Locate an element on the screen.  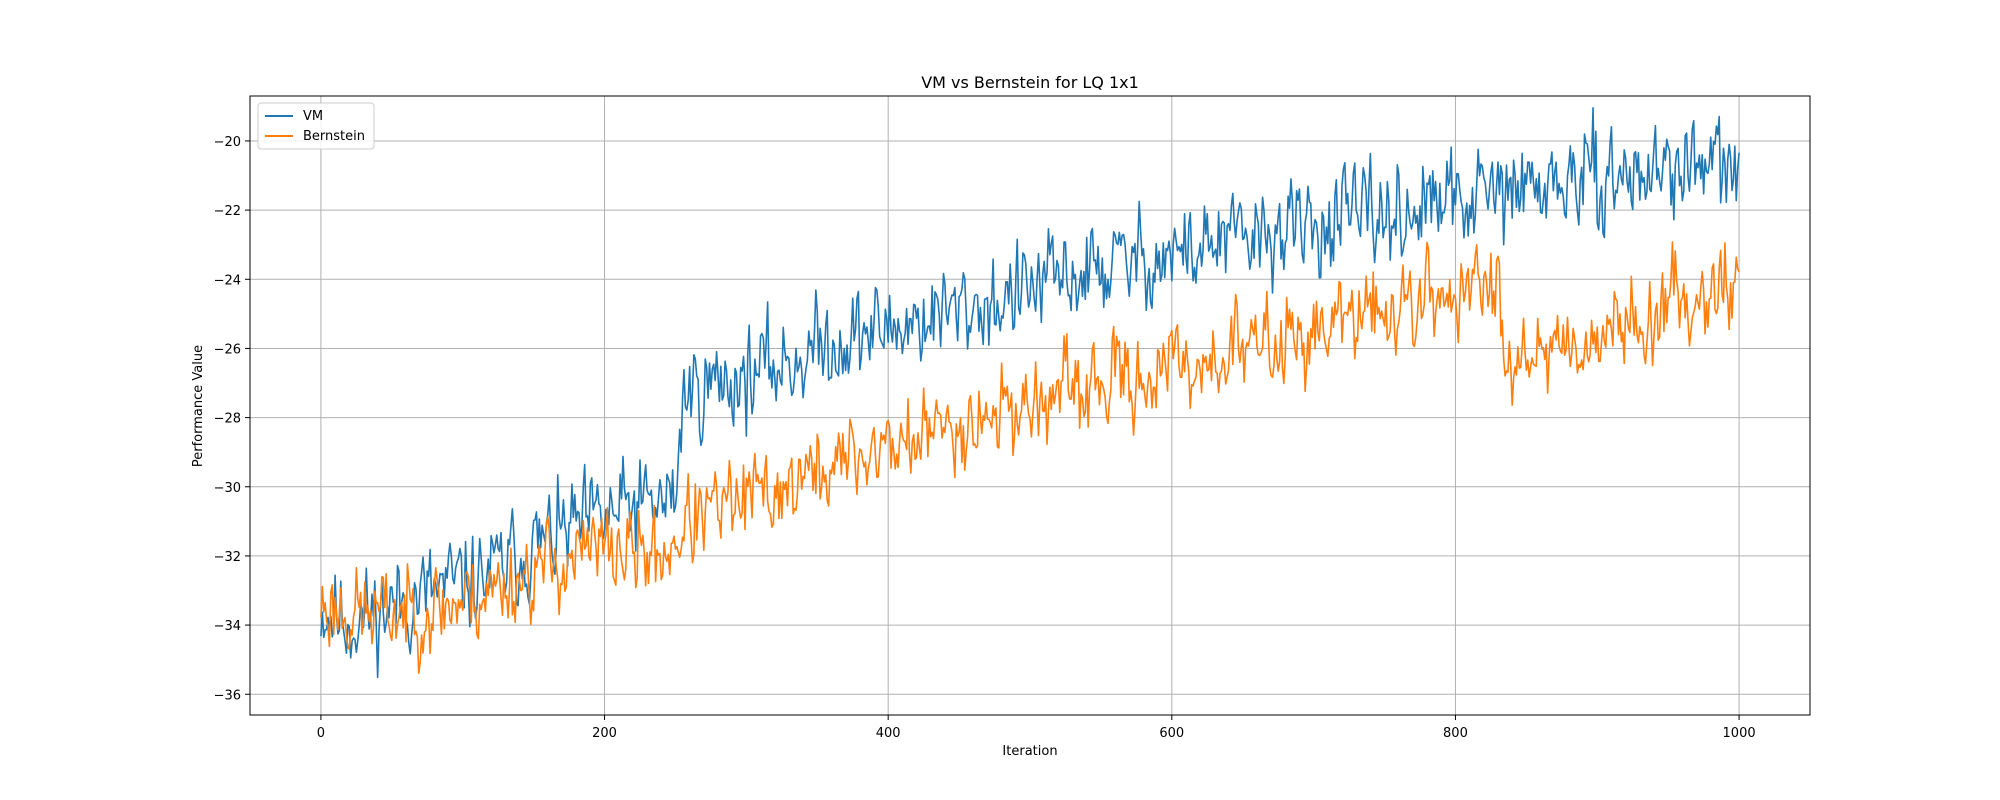
legend-label-vm: VM is located at coordinates (313, 116).